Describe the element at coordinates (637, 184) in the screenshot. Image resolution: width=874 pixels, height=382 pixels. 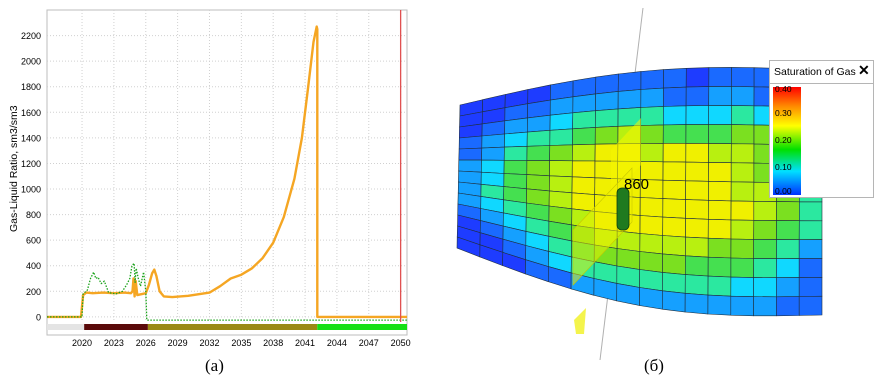
I see `well-label: 860` at that location.